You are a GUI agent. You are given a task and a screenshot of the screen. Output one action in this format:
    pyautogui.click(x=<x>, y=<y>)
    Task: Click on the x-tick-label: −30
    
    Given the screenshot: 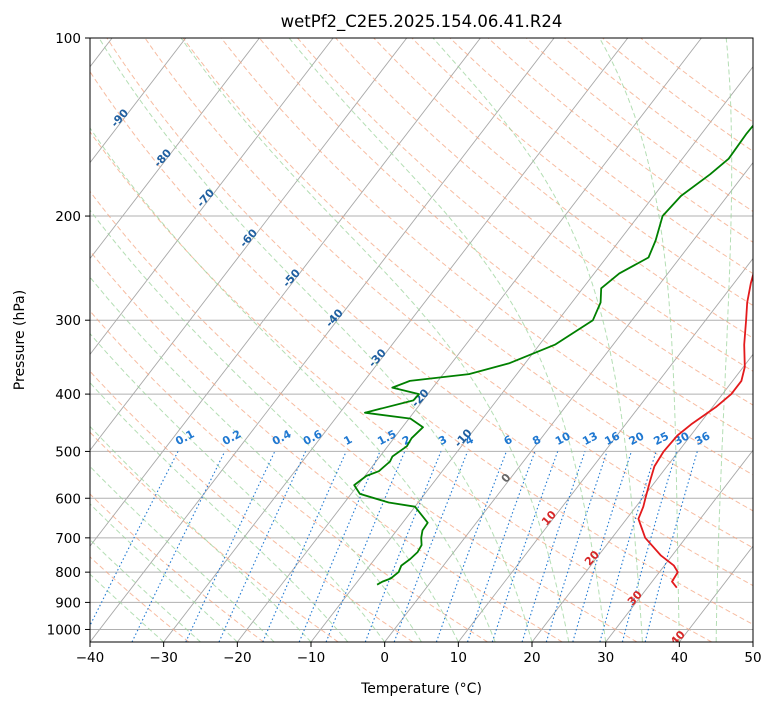 What is the action you would take?
    pyautogui.click(x=163, y=658)
    